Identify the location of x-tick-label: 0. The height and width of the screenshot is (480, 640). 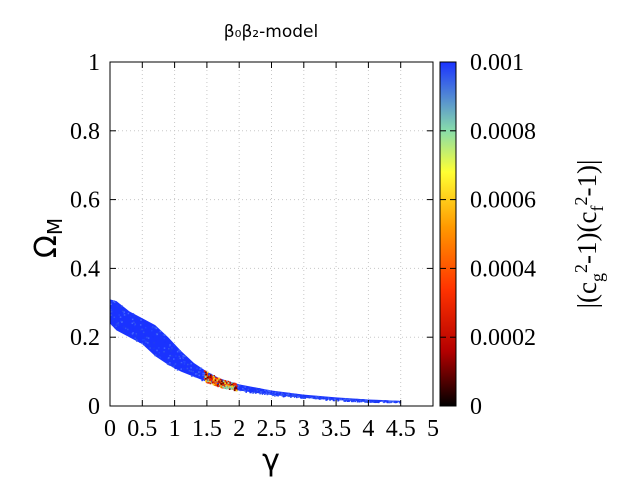
(110, 429).